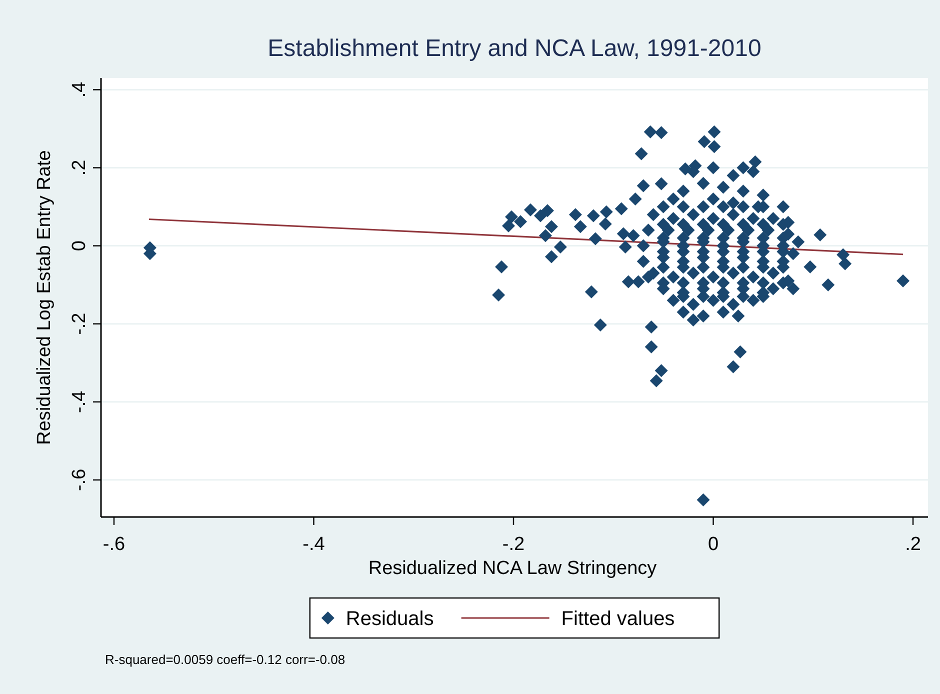  What do you see at coordinates (79, 323) in the screenshot?
I see `y-tick-label: -.2` at bounding box center [79, 323].